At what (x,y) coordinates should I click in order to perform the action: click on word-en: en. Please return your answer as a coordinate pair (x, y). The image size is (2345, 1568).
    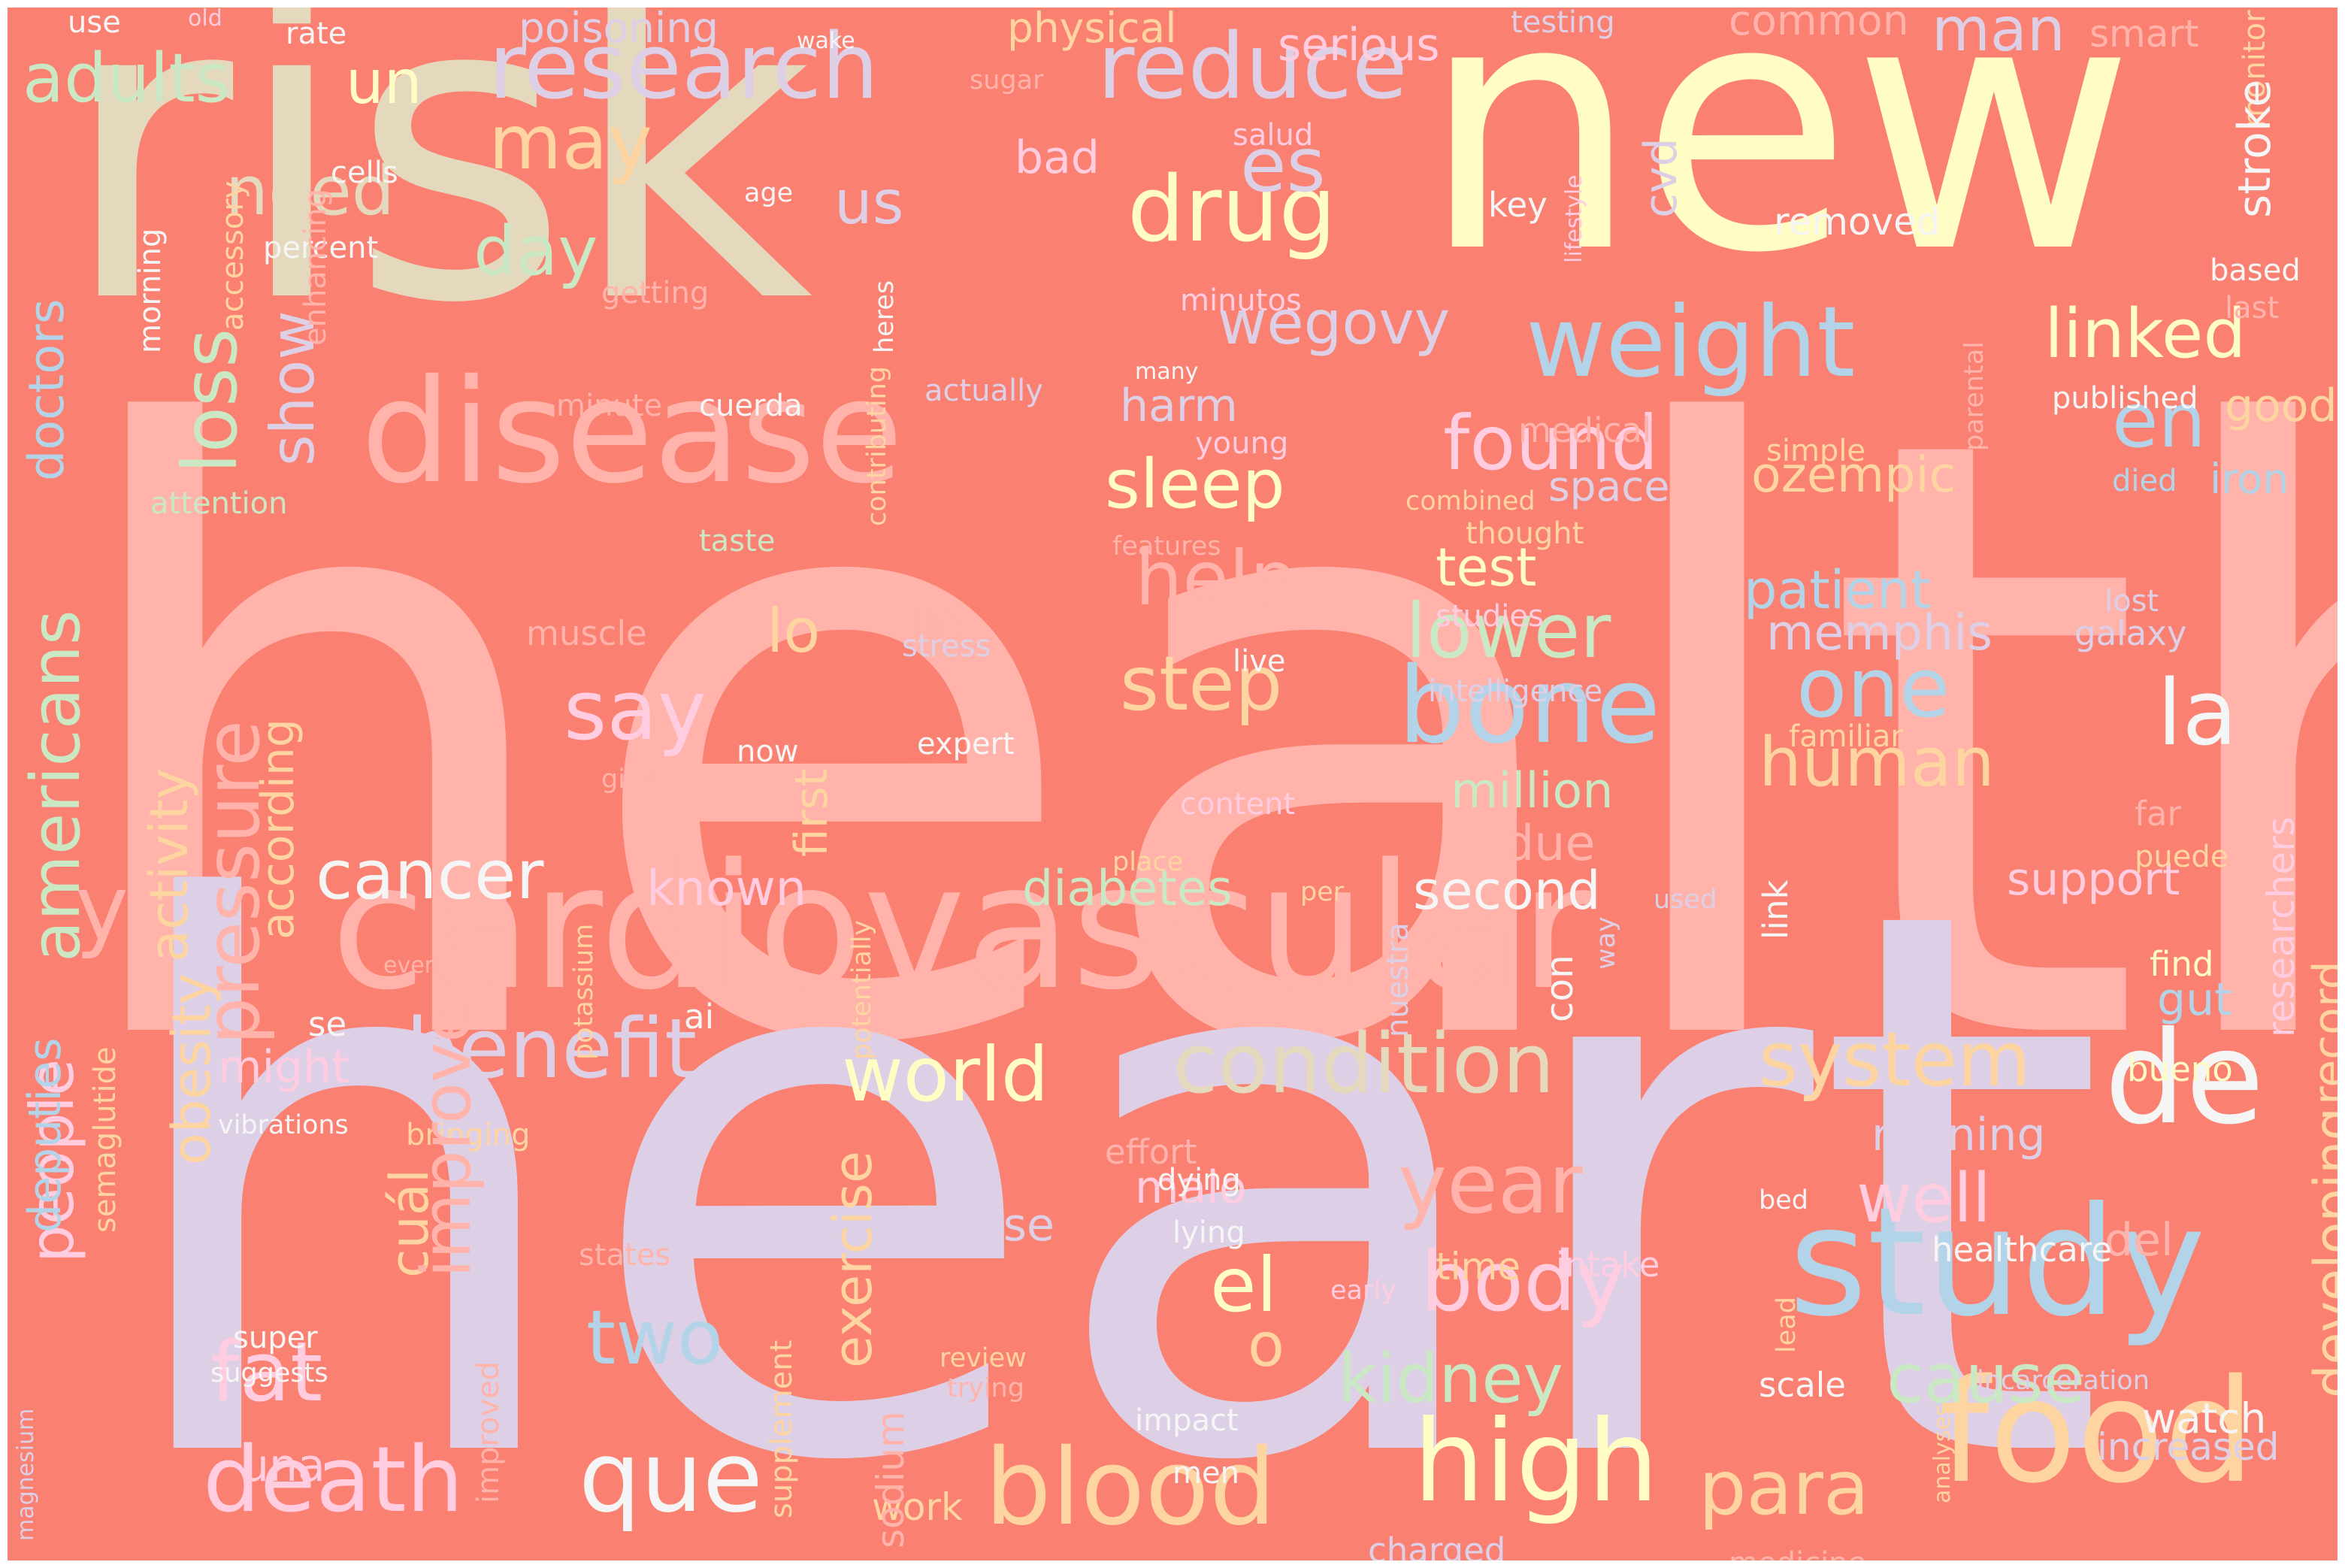
    Looking at the image, I should click on (2159, 421).